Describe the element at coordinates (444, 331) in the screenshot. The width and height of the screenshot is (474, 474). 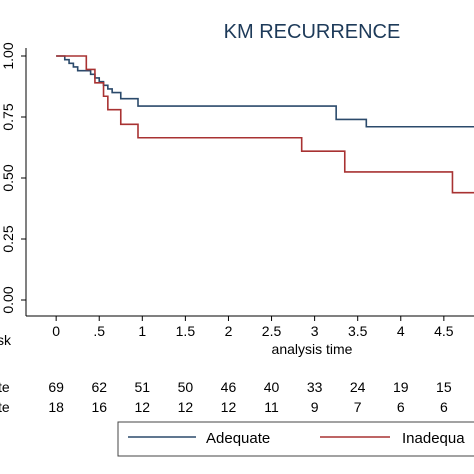
I see `x-tick-label: 4.5` at that location.